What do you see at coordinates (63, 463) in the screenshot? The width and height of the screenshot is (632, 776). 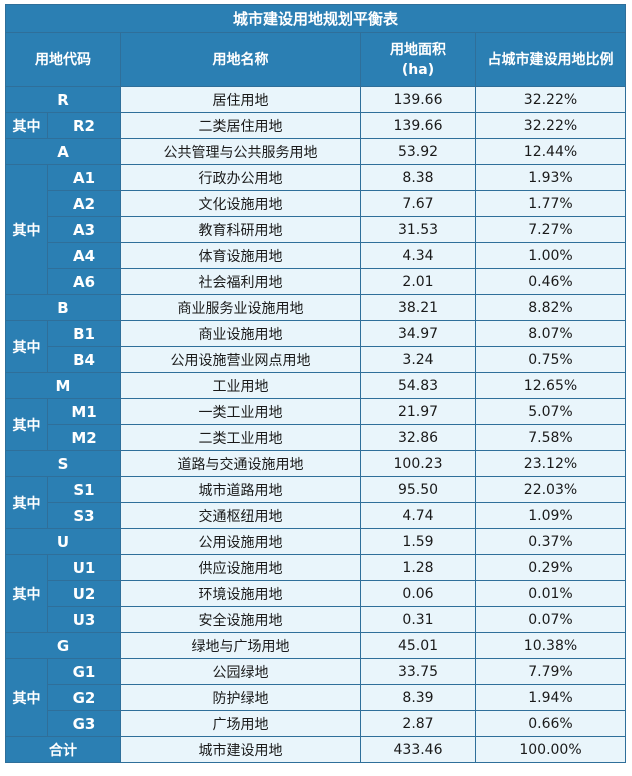 I see `land-code: S` at bounding box center [63, 463].